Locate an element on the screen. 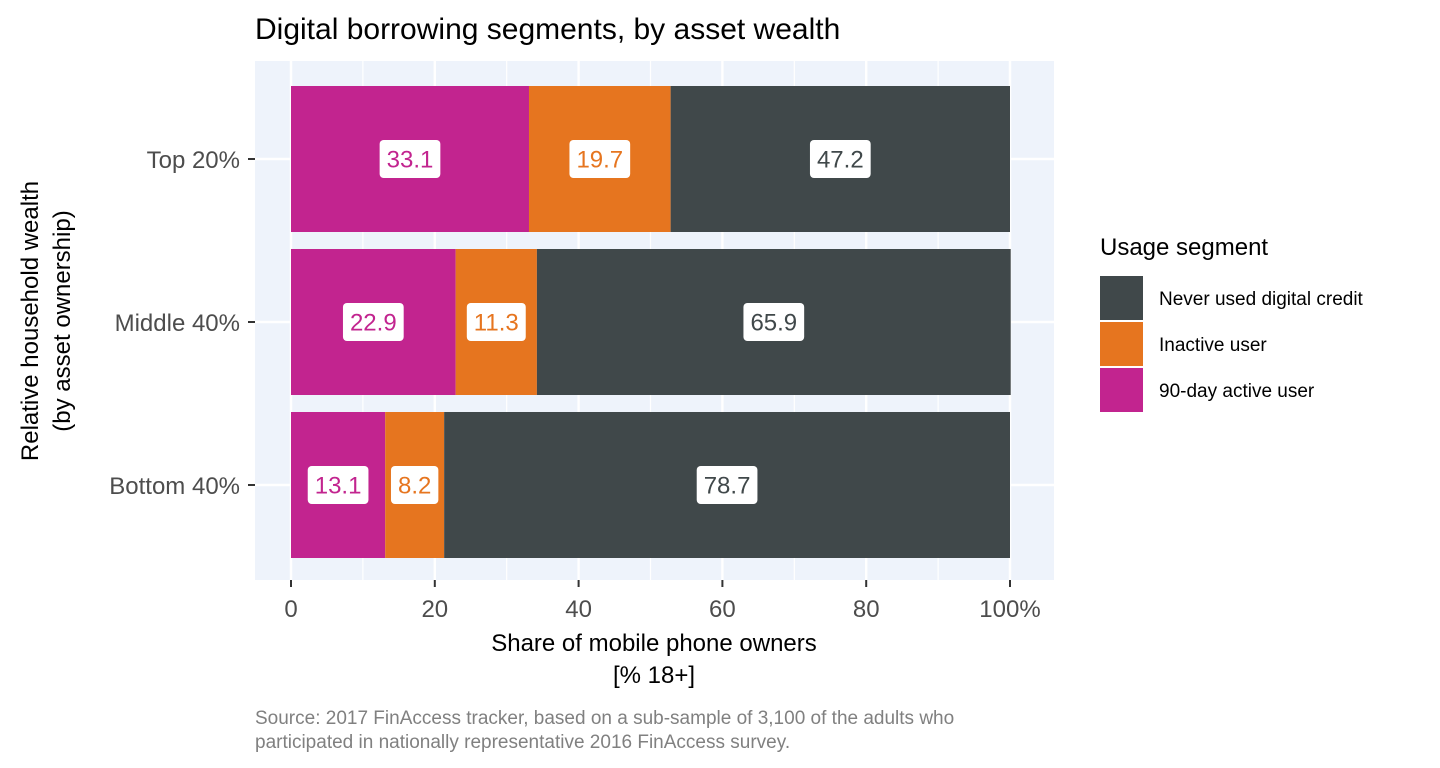 The height and width of the screenshot is (768, 1440). data-label: 47.2 is located at coordinates (840, 159).